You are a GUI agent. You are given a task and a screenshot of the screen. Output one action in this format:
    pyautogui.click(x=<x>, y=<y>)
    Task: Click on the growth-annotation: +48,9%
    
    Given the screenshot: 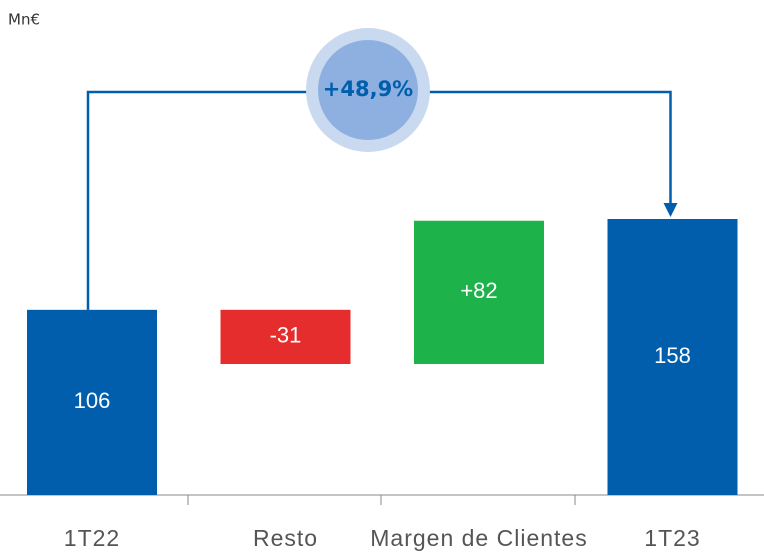 What is the action you would take?
    pyautogui.click(x=368, y=89)
    